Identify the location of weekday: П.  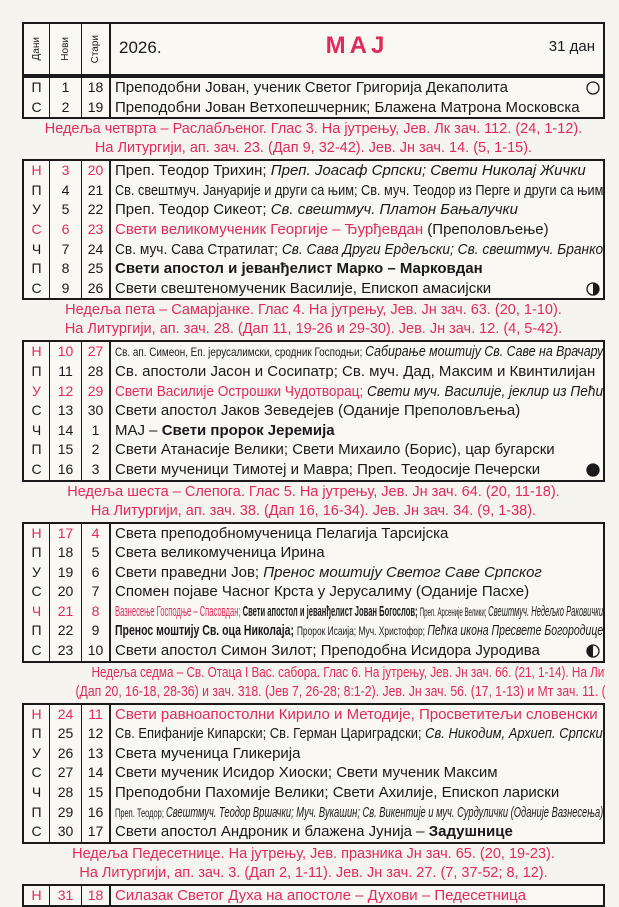
(37, 553).